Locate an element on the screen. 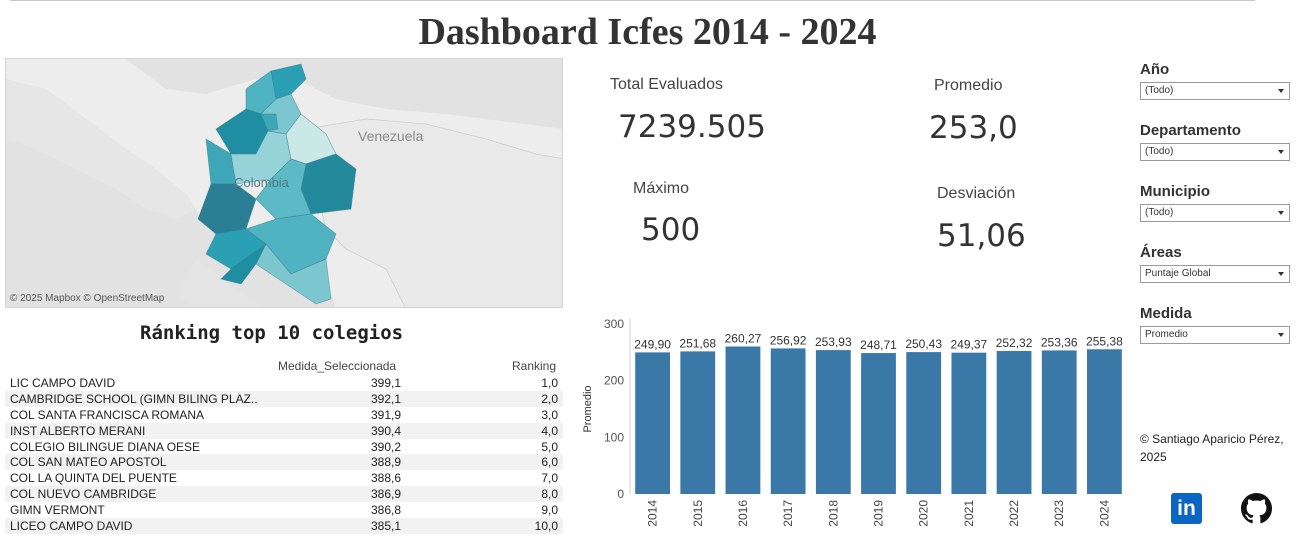  school-name: LICEO CAMPO DAVID is located at coordinates (71, 526).